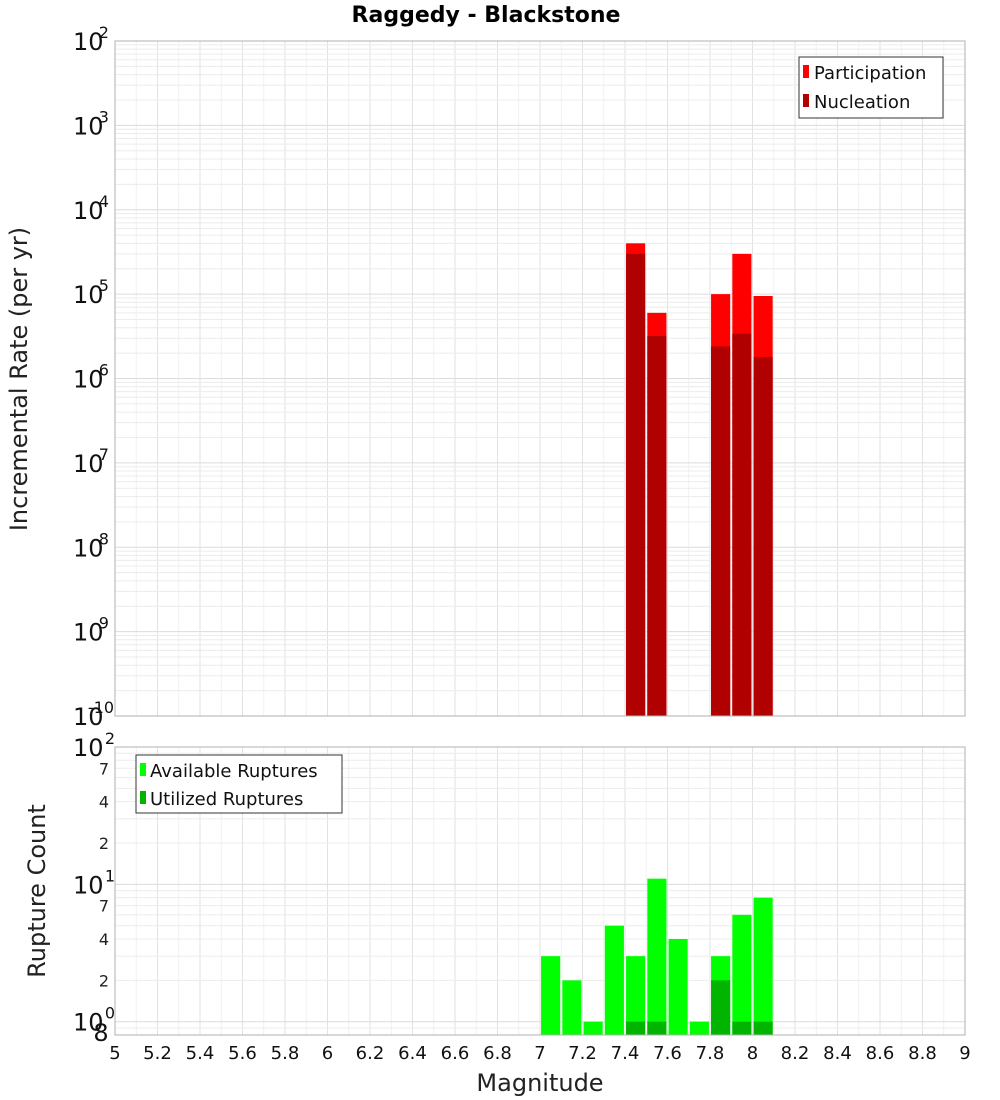 The image size is (1000, 1100). What do you see at coordinates (110, 875) in the screenshot?
I see `y-tick-exponent: 1` at bounding box center [110, 875].